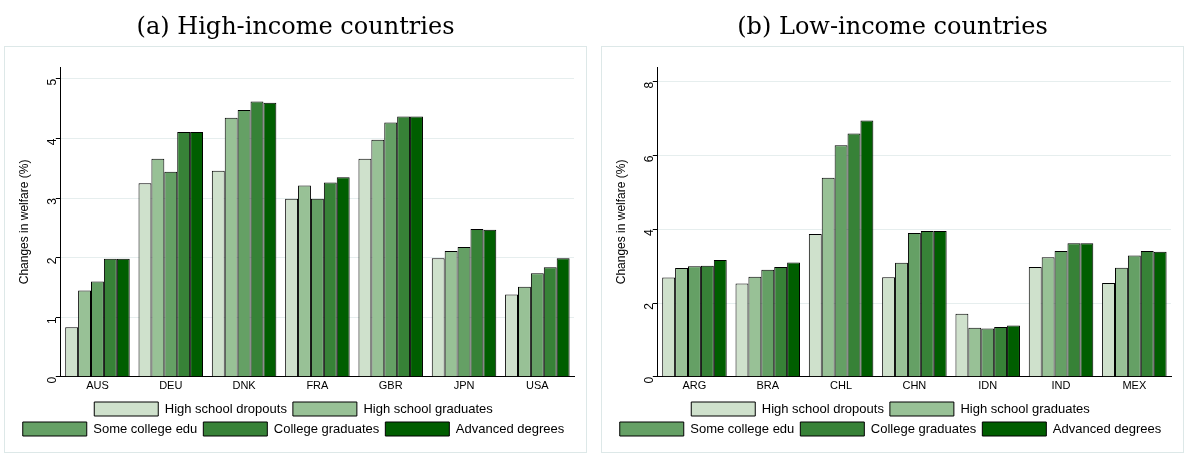 The image size is (1194, 463). What do you see at coordinates (318, 385) in the screenshot?
I see `x-tick-label: FRA` at bounding box center [318, 385].